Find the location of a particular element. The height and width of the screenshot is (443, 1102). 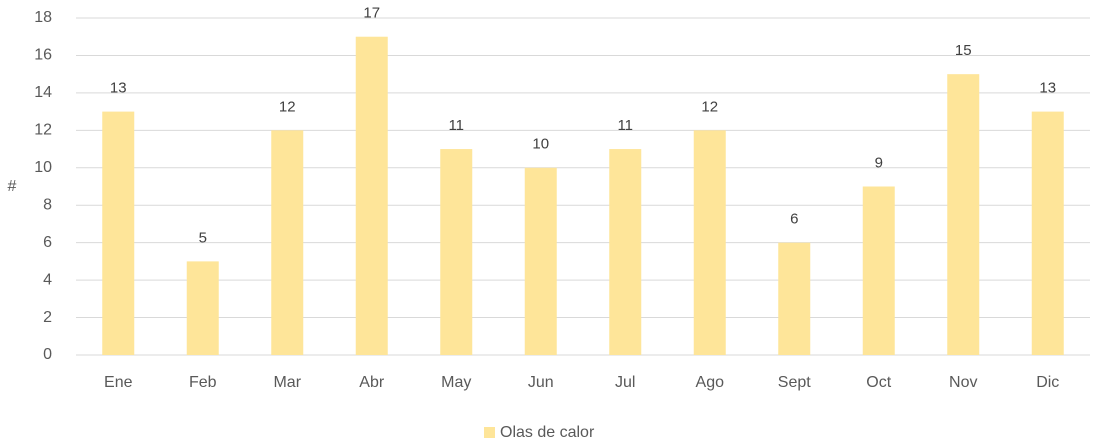

y-tick-label: 12 is located at coordinates (43, 130).